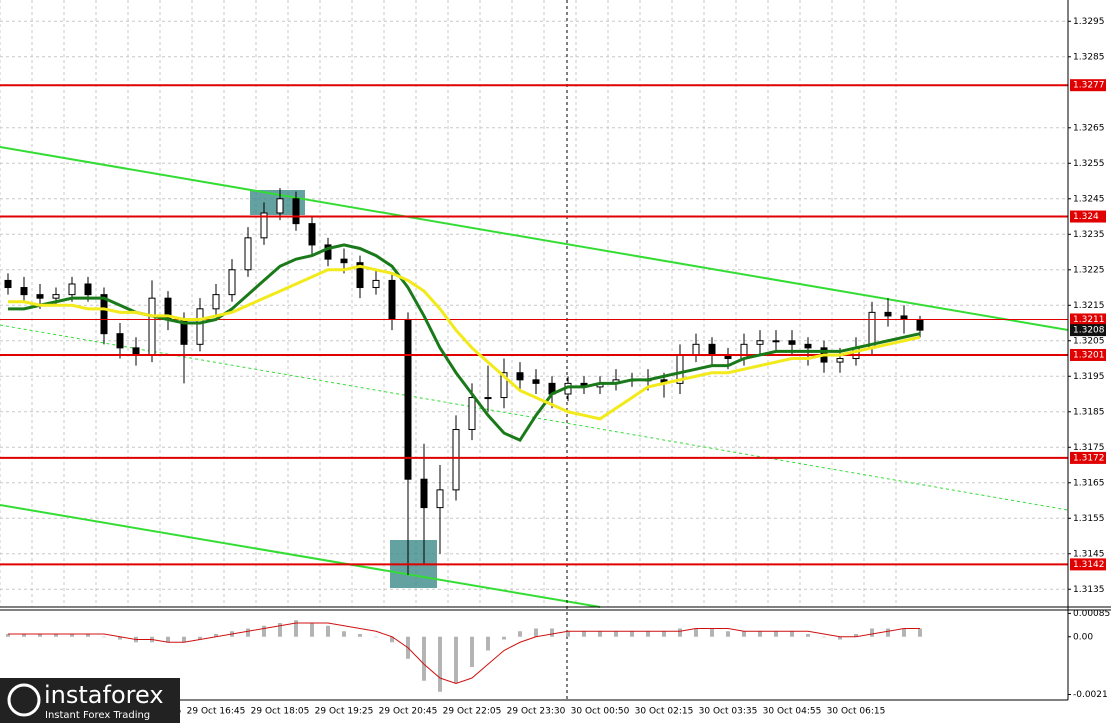 This screenshot has width=1111, height=723. I want to click on logo-tagline: Instant Forex Trading, so click(97, 715).